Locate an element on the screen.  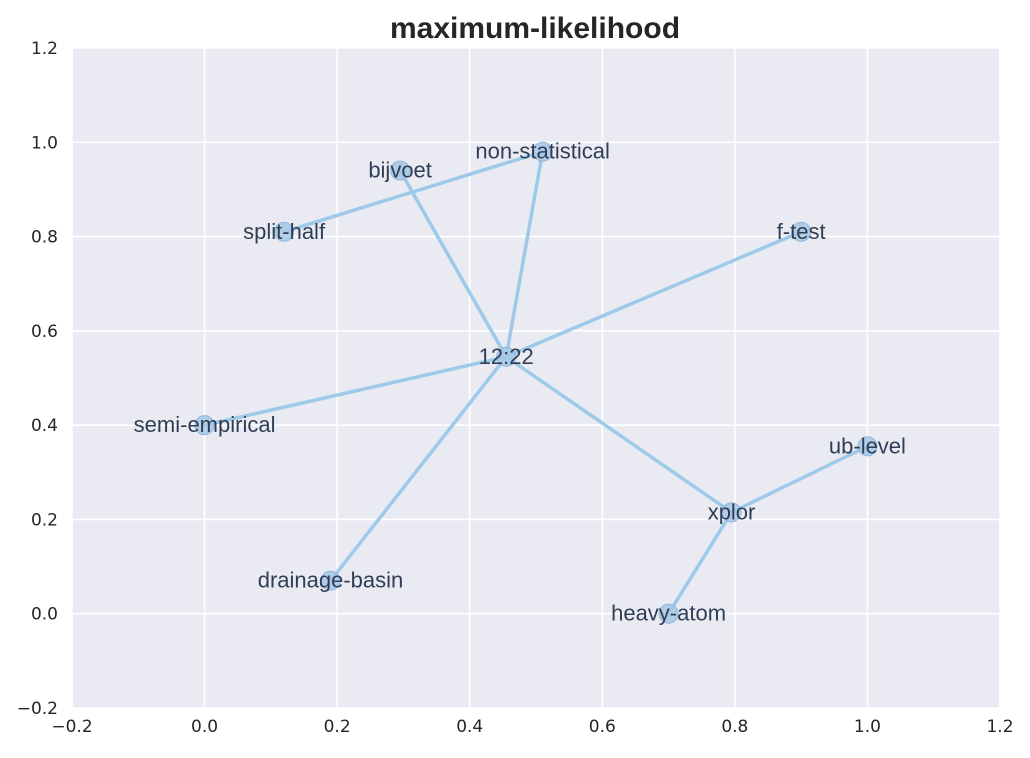
node-label: heavy-atom is located at coordinates (668, 613).